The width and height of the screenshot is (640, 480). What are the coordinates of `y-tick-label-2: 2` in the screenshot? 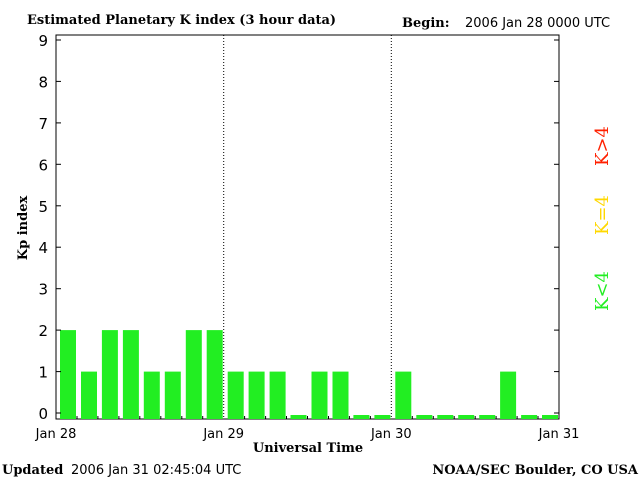 It's located at (43, 331).